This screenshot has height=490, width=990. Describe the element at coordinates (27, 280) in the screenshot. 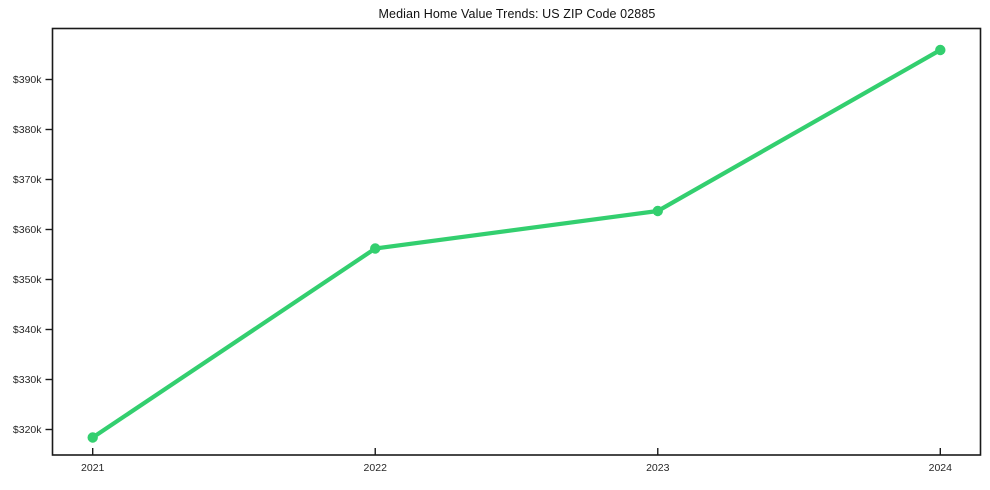

I see `y-tick-label: $350k` at that location.